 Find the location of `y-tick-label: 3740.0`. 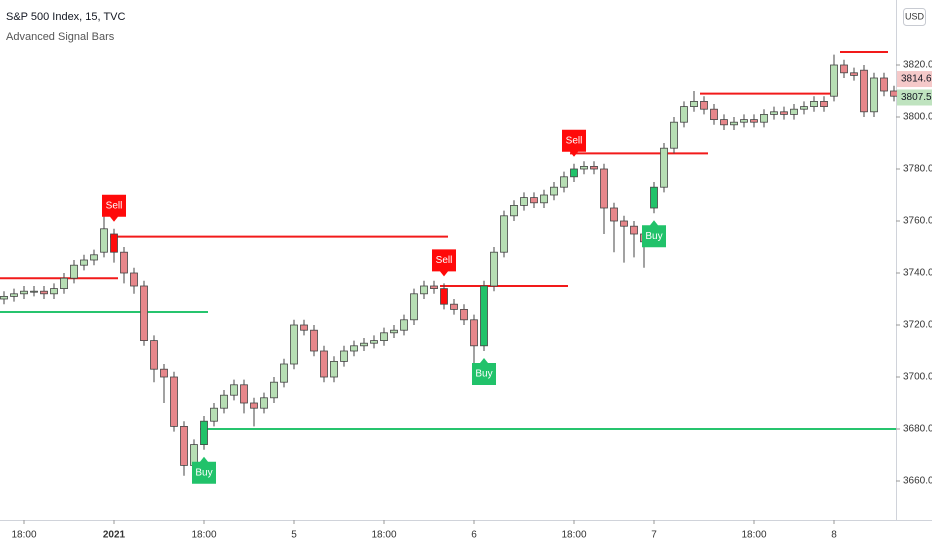

y-tick-label: 3740.0 is located at coordinates (917, 273).